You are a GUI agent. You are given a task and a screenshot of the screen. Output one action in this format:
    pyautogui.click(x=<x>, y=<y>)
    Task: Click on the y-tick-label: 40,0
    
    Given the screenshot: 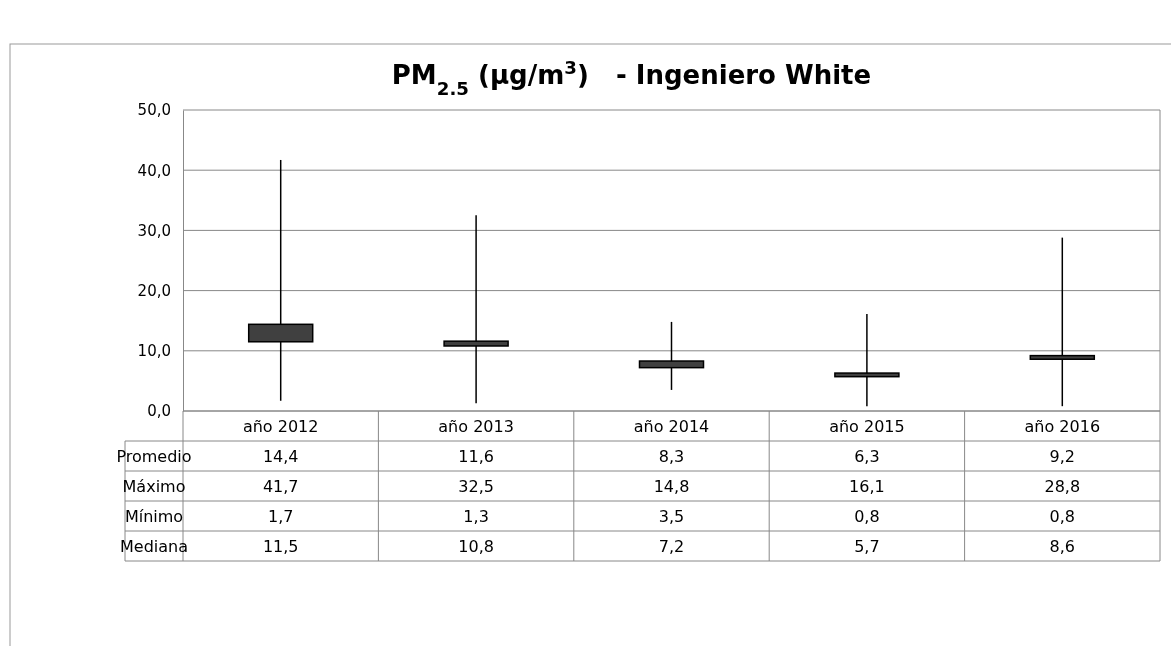 What is the action you would take?
    pyautogui.click(x=154, y=170)
    